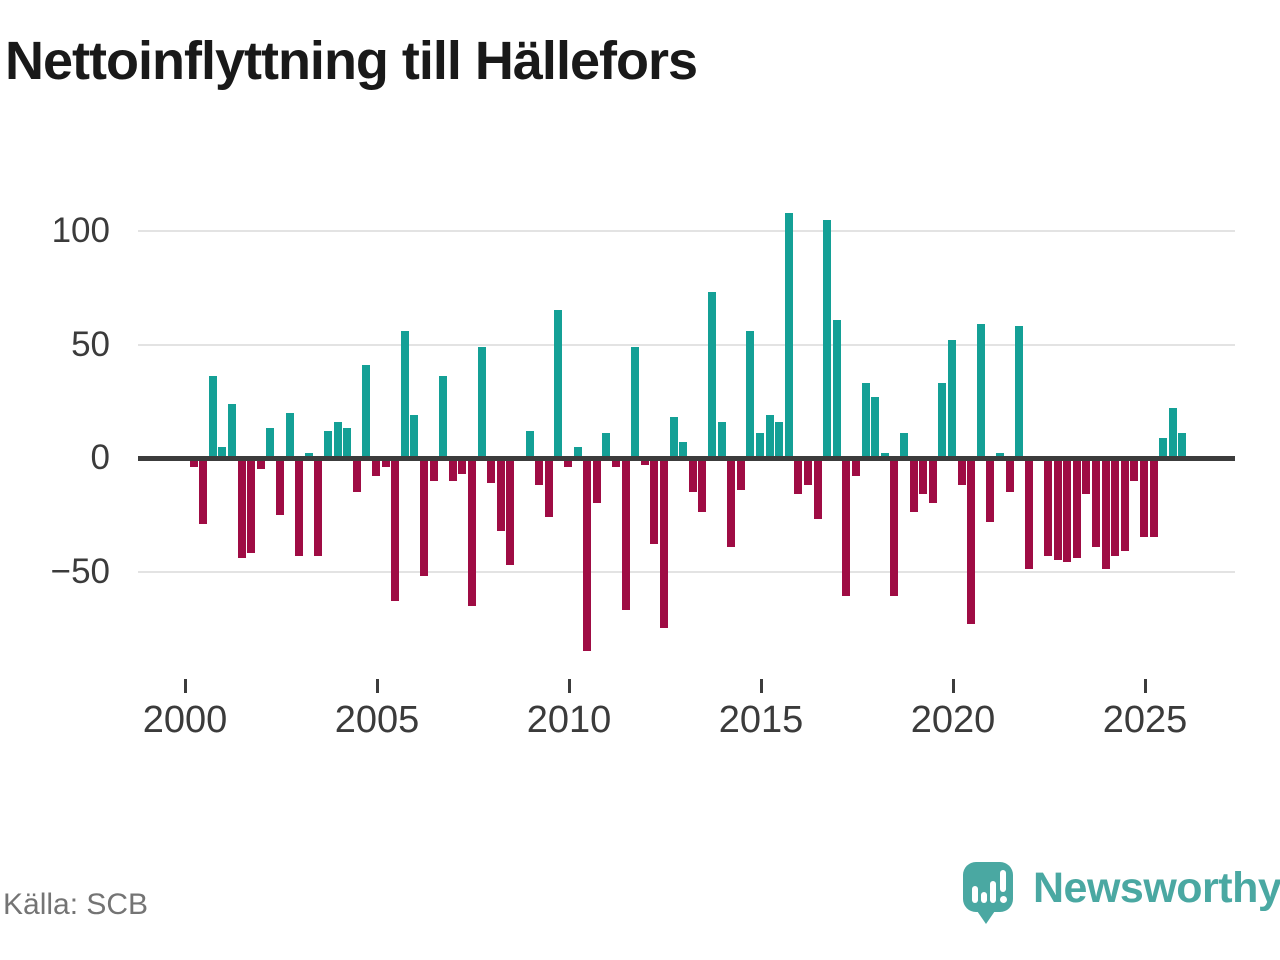  I want to click on bar-2000Q2, so click(203, 491).